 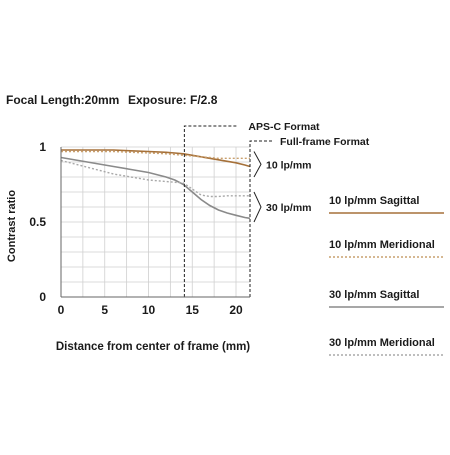 I want to click on aps-c-format-label: APS-C Format, so click(x=284, y=127).